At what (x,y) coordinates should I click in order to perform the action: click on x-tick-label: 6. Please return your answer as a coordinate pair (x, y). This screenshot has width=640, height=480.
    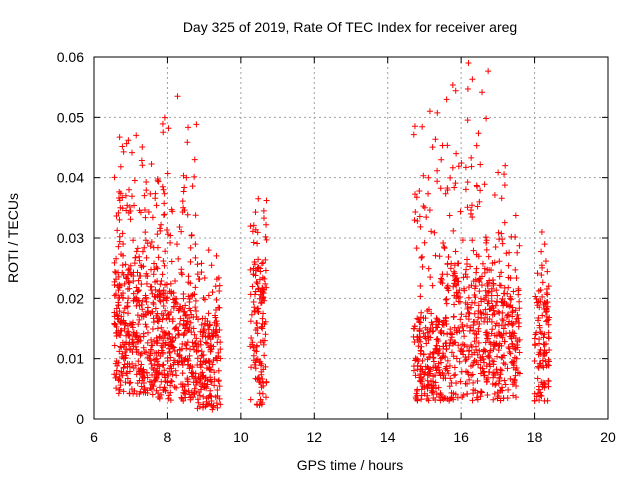
    Looking at the image, I should click on (94, 437).